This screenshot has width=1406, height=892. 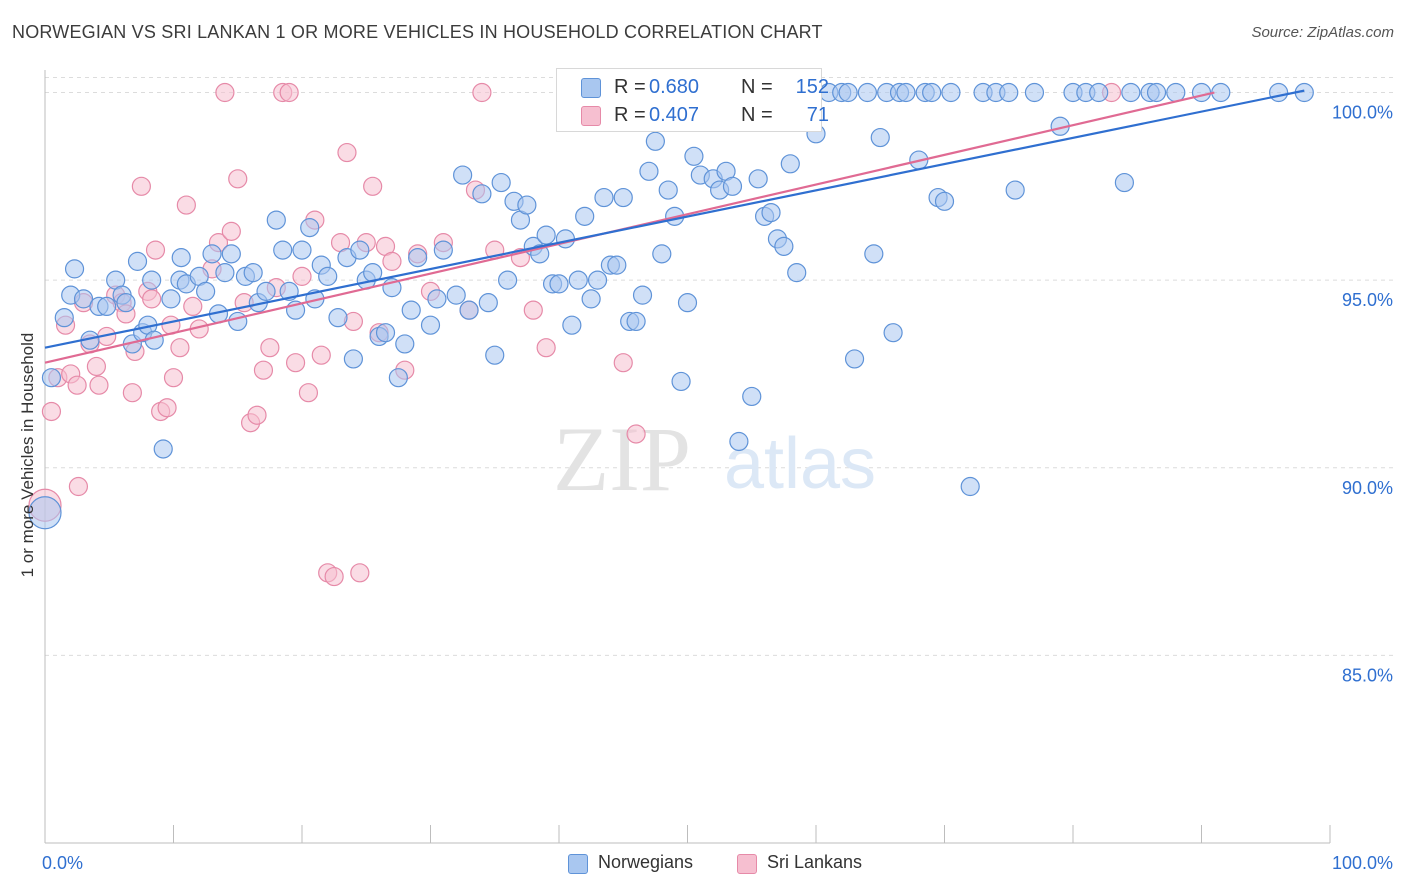 What do you see at coordinates (27, 455) in the screenshot?
I see `y-axis-label: 1 or more Vehicles in Household` at bounding box center [27, 455].